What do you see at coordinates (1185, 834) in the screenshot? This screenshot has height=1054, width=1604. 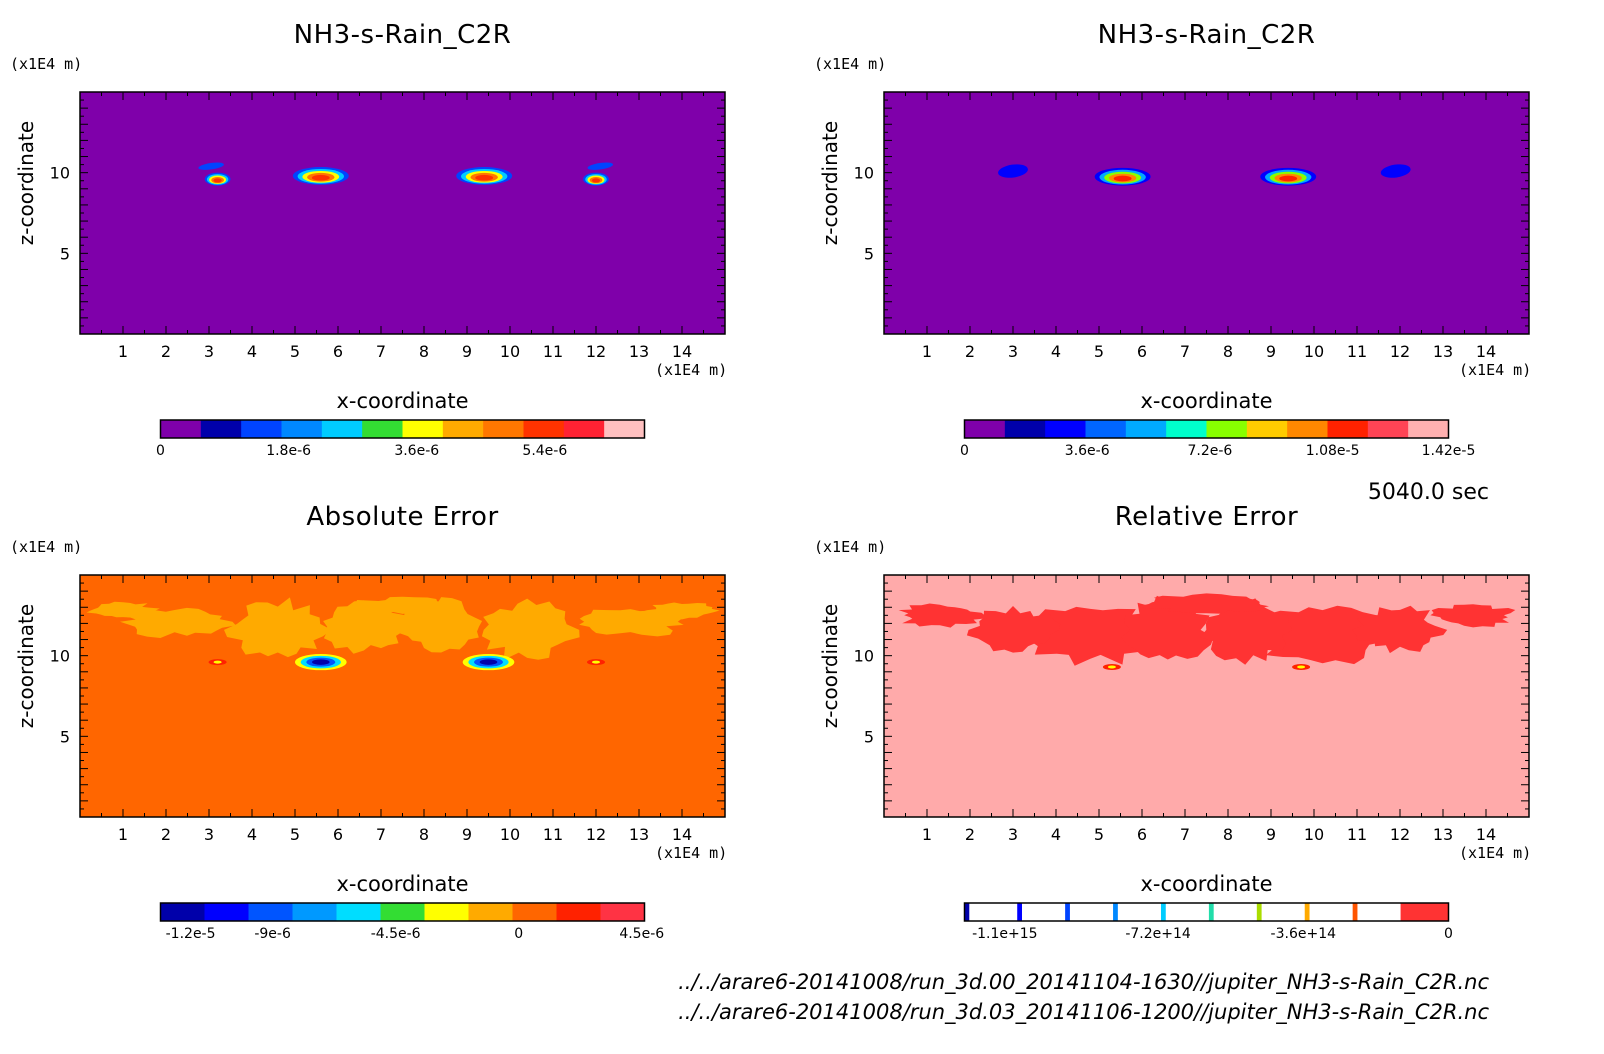 I see `x-tick-label: 7` at bounding box center [1185, 834].